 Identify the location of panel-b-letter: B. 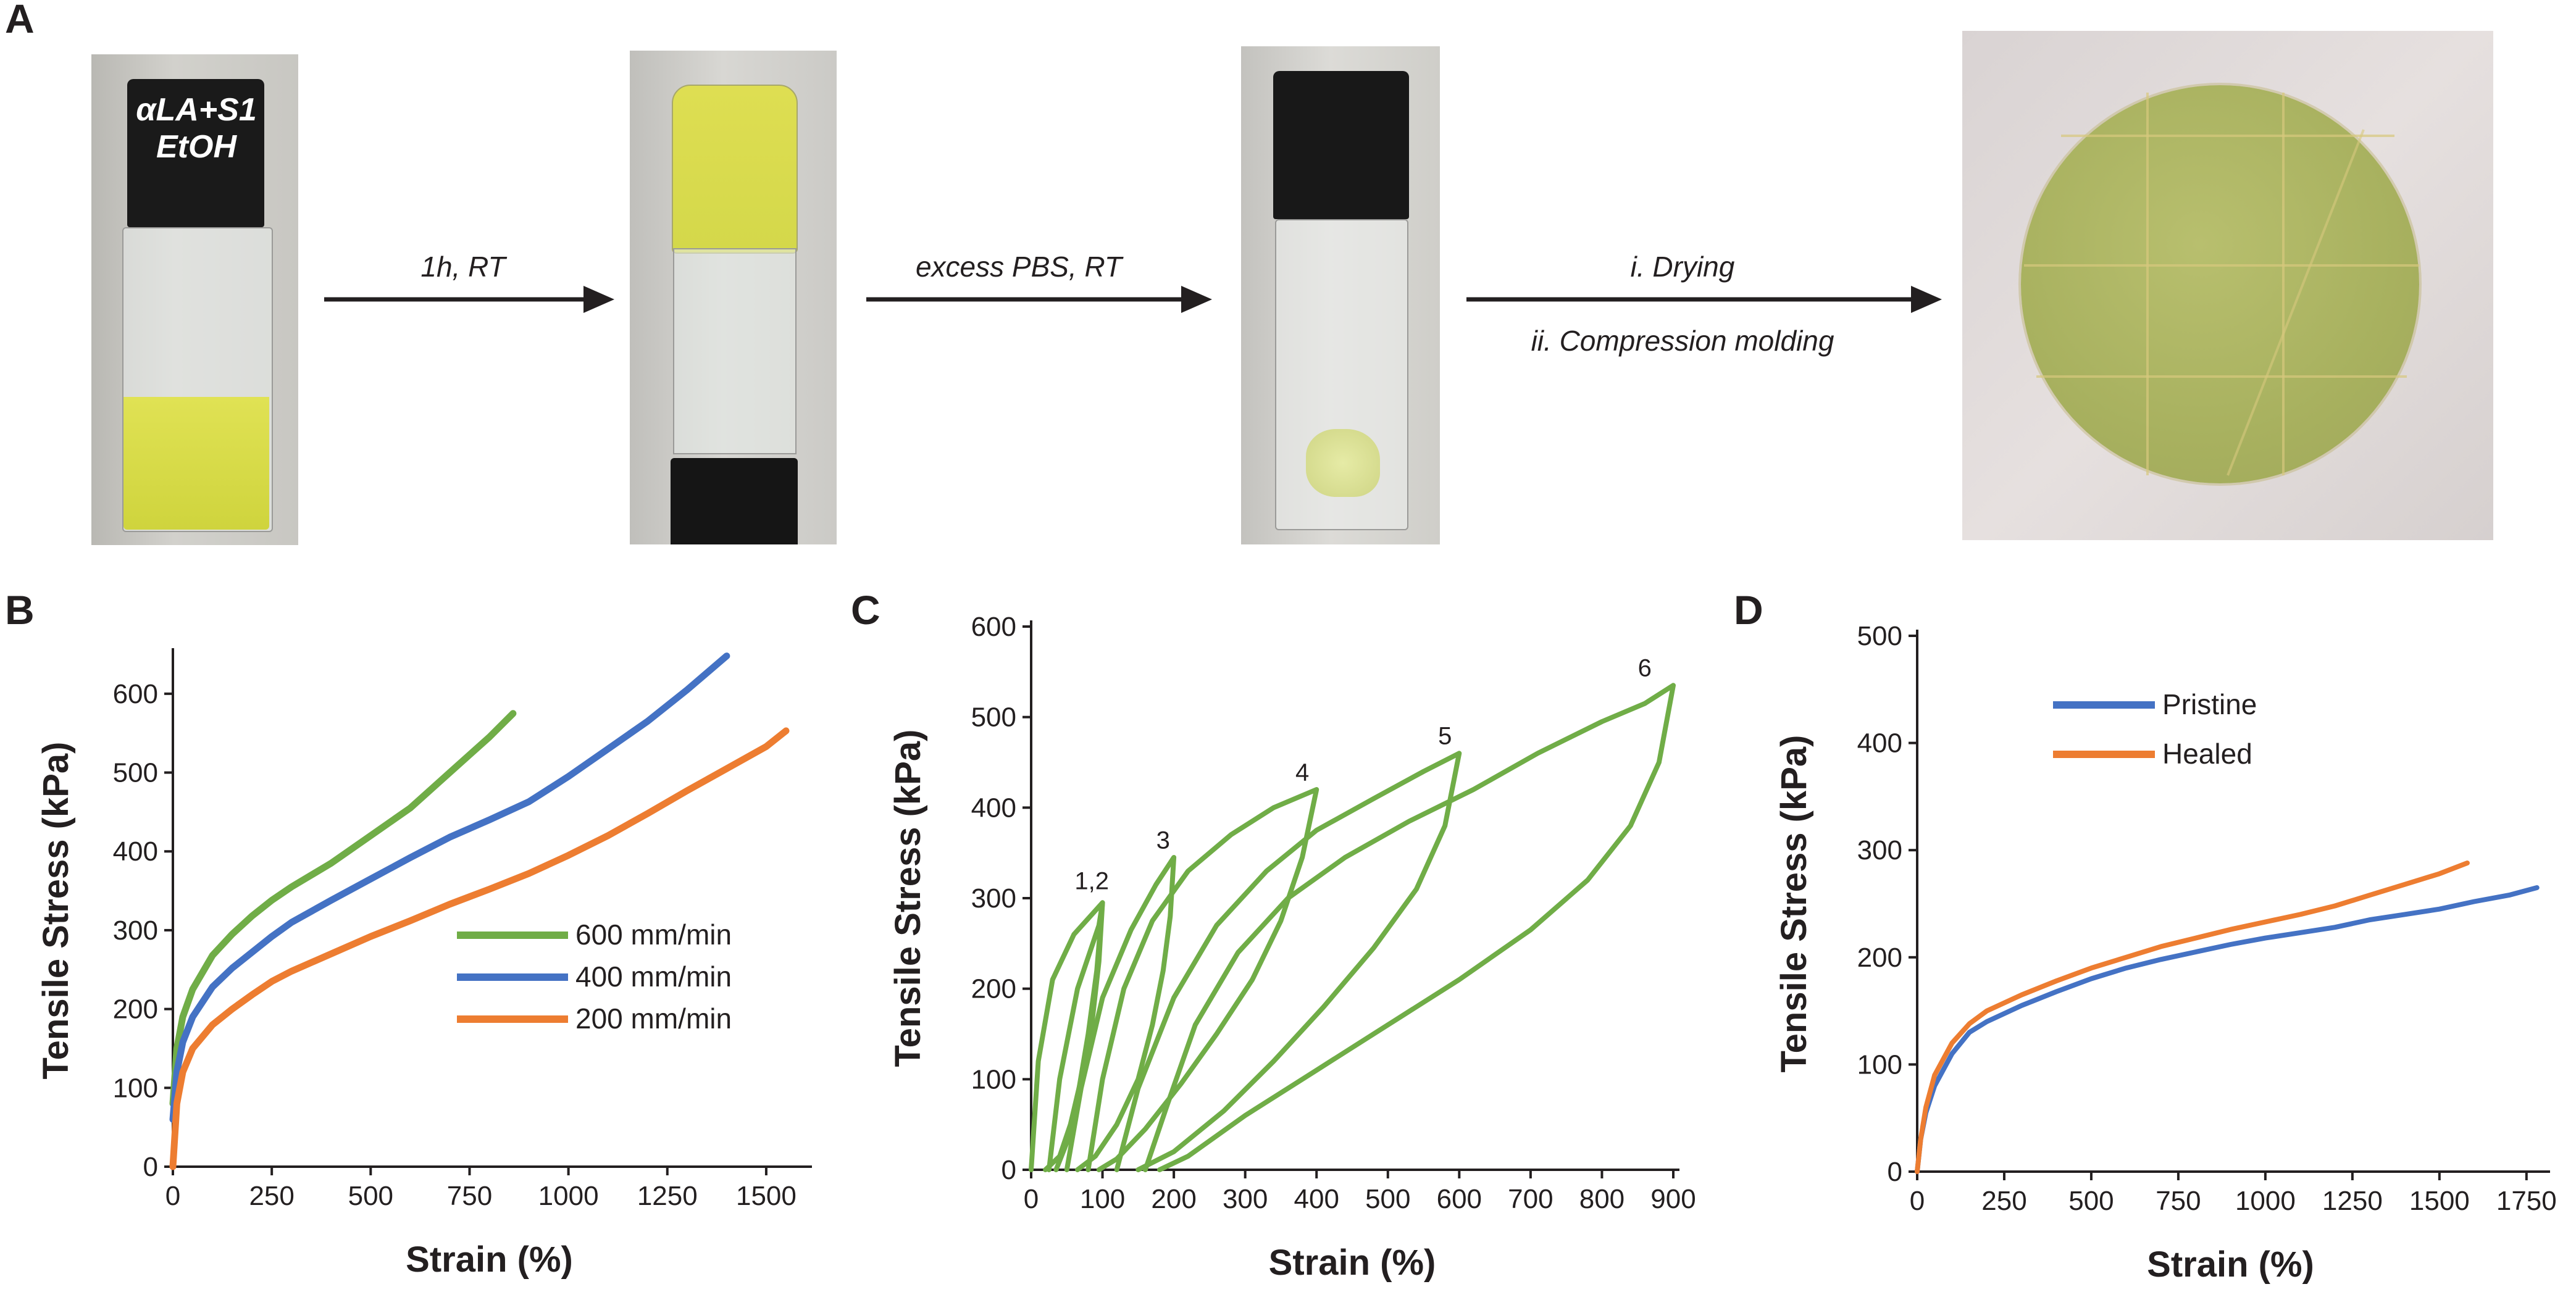
(20, 610).